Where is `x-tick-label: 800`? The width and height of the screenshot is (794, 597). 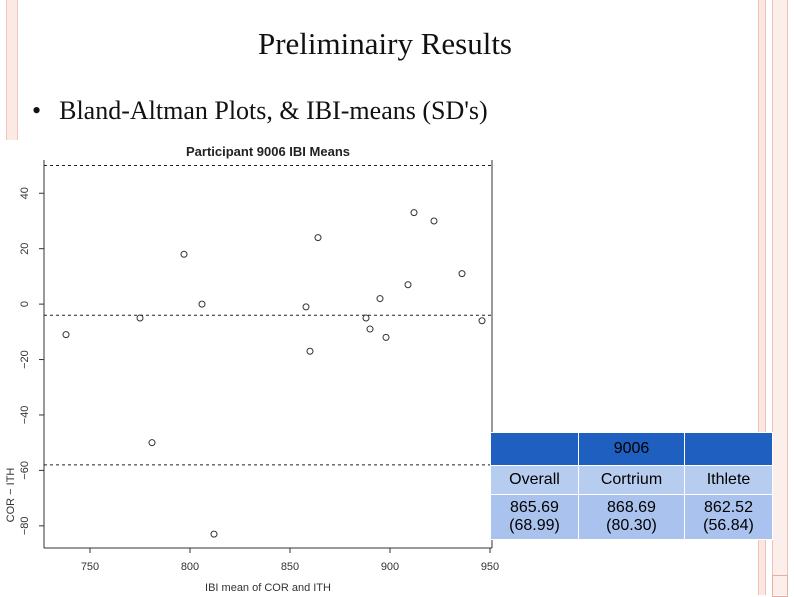 x-tick-label: 800 is located at coordinates (190, 567).